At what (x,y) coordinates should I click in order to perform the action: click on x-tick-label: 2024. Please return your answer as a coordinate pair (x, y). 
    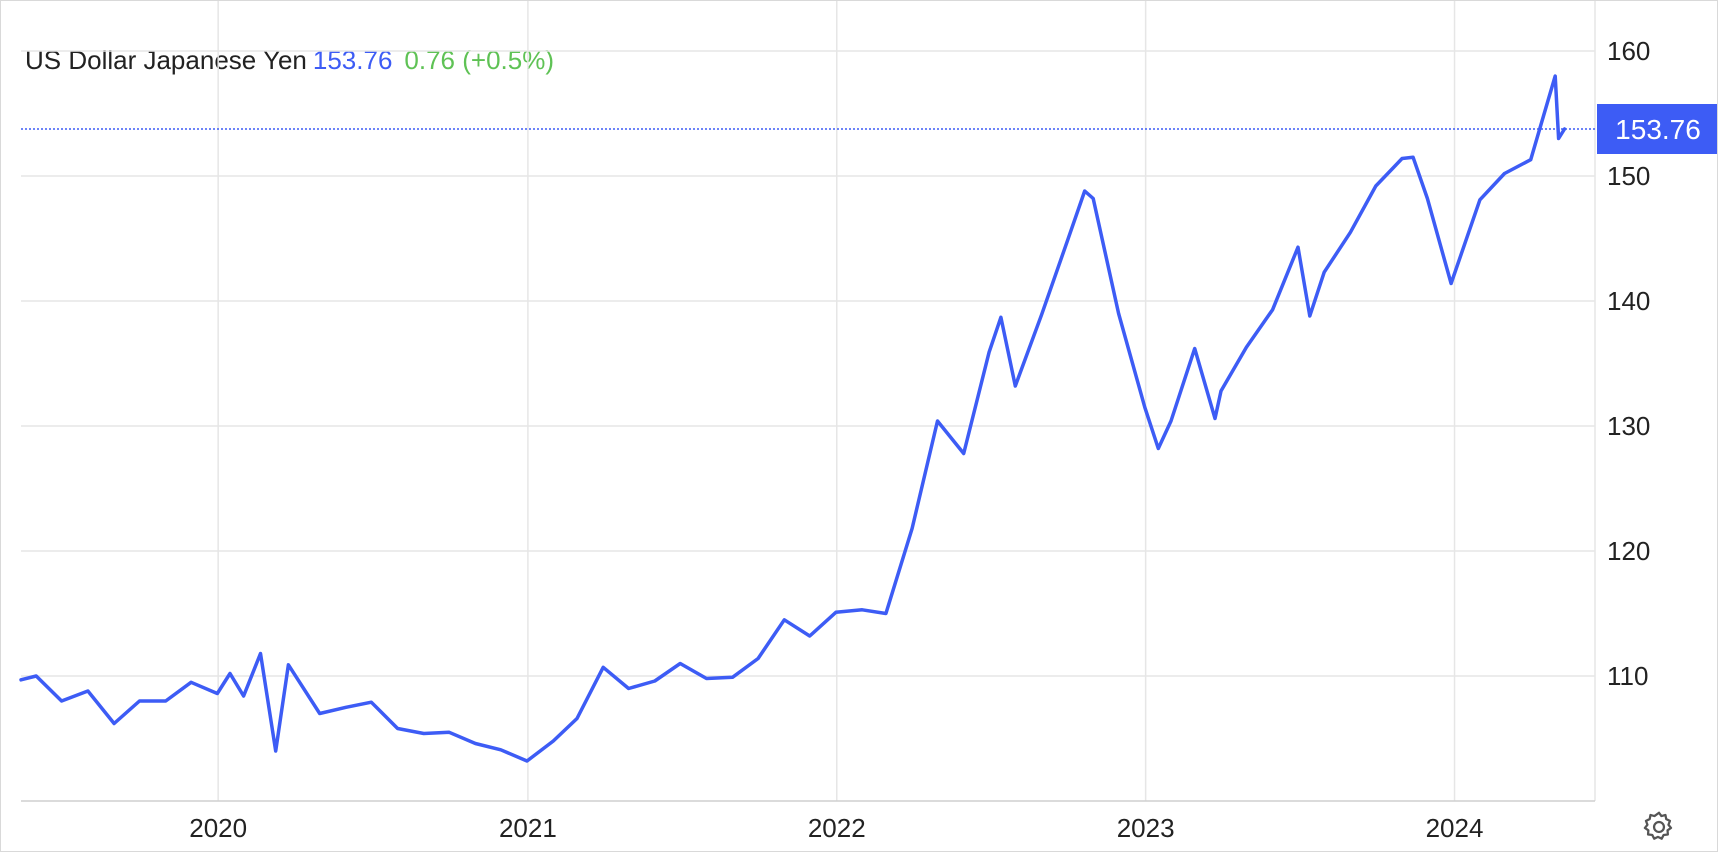
    Looking at the image, I should click on (1455, 828).